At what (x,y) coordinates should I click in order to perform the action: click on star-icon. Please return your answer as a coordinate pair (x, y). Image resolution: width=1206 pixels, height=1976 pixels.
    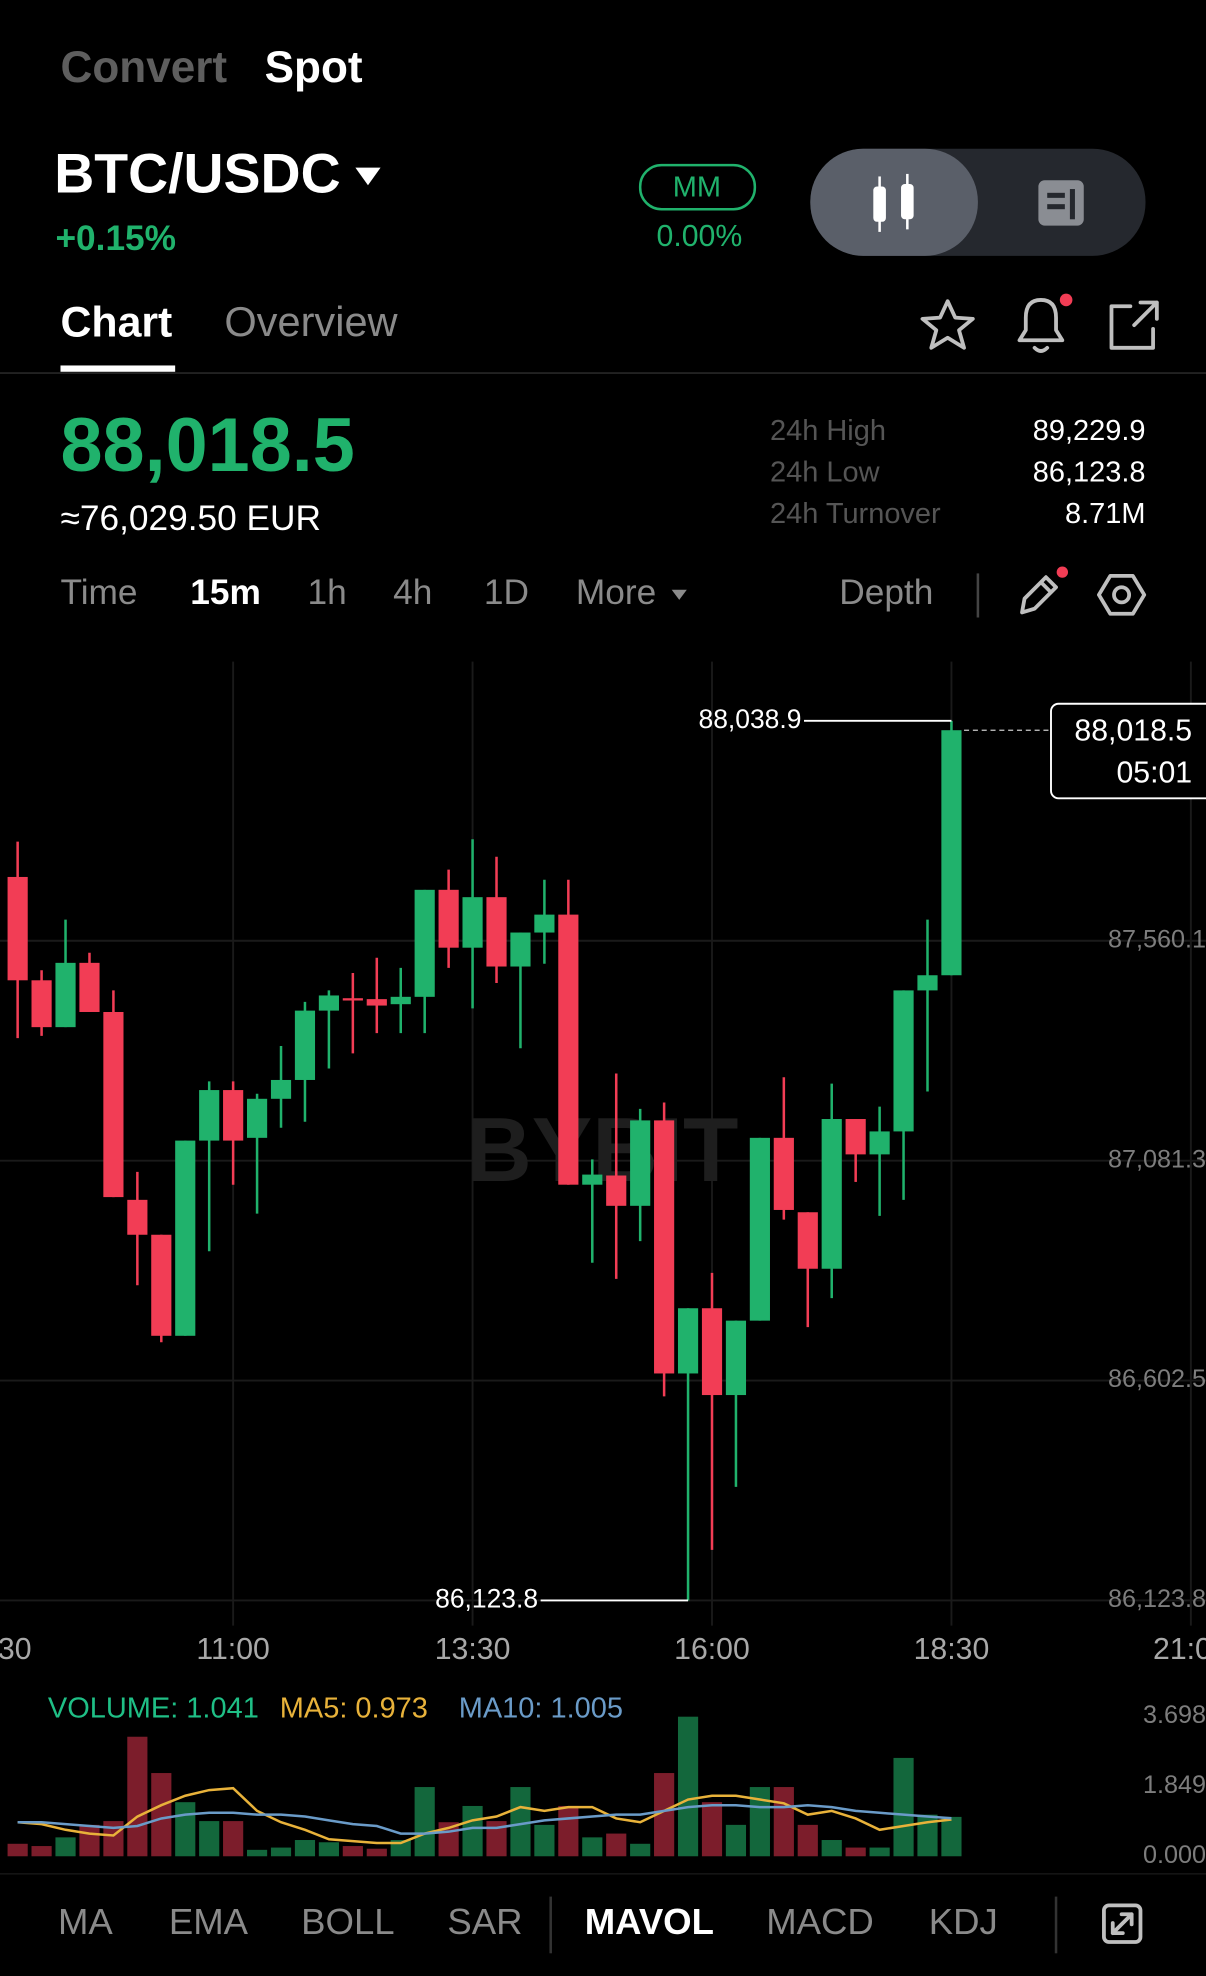
    Looking at the image, I should click on (947, 324).